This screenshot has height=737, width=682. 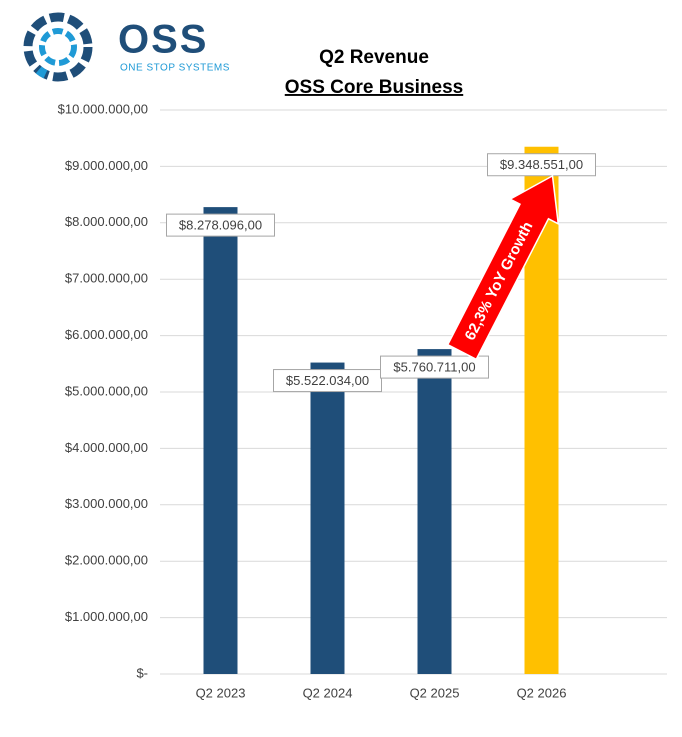 I want to click on value-label: $5.760.711,00, so click(x=434, y=367).